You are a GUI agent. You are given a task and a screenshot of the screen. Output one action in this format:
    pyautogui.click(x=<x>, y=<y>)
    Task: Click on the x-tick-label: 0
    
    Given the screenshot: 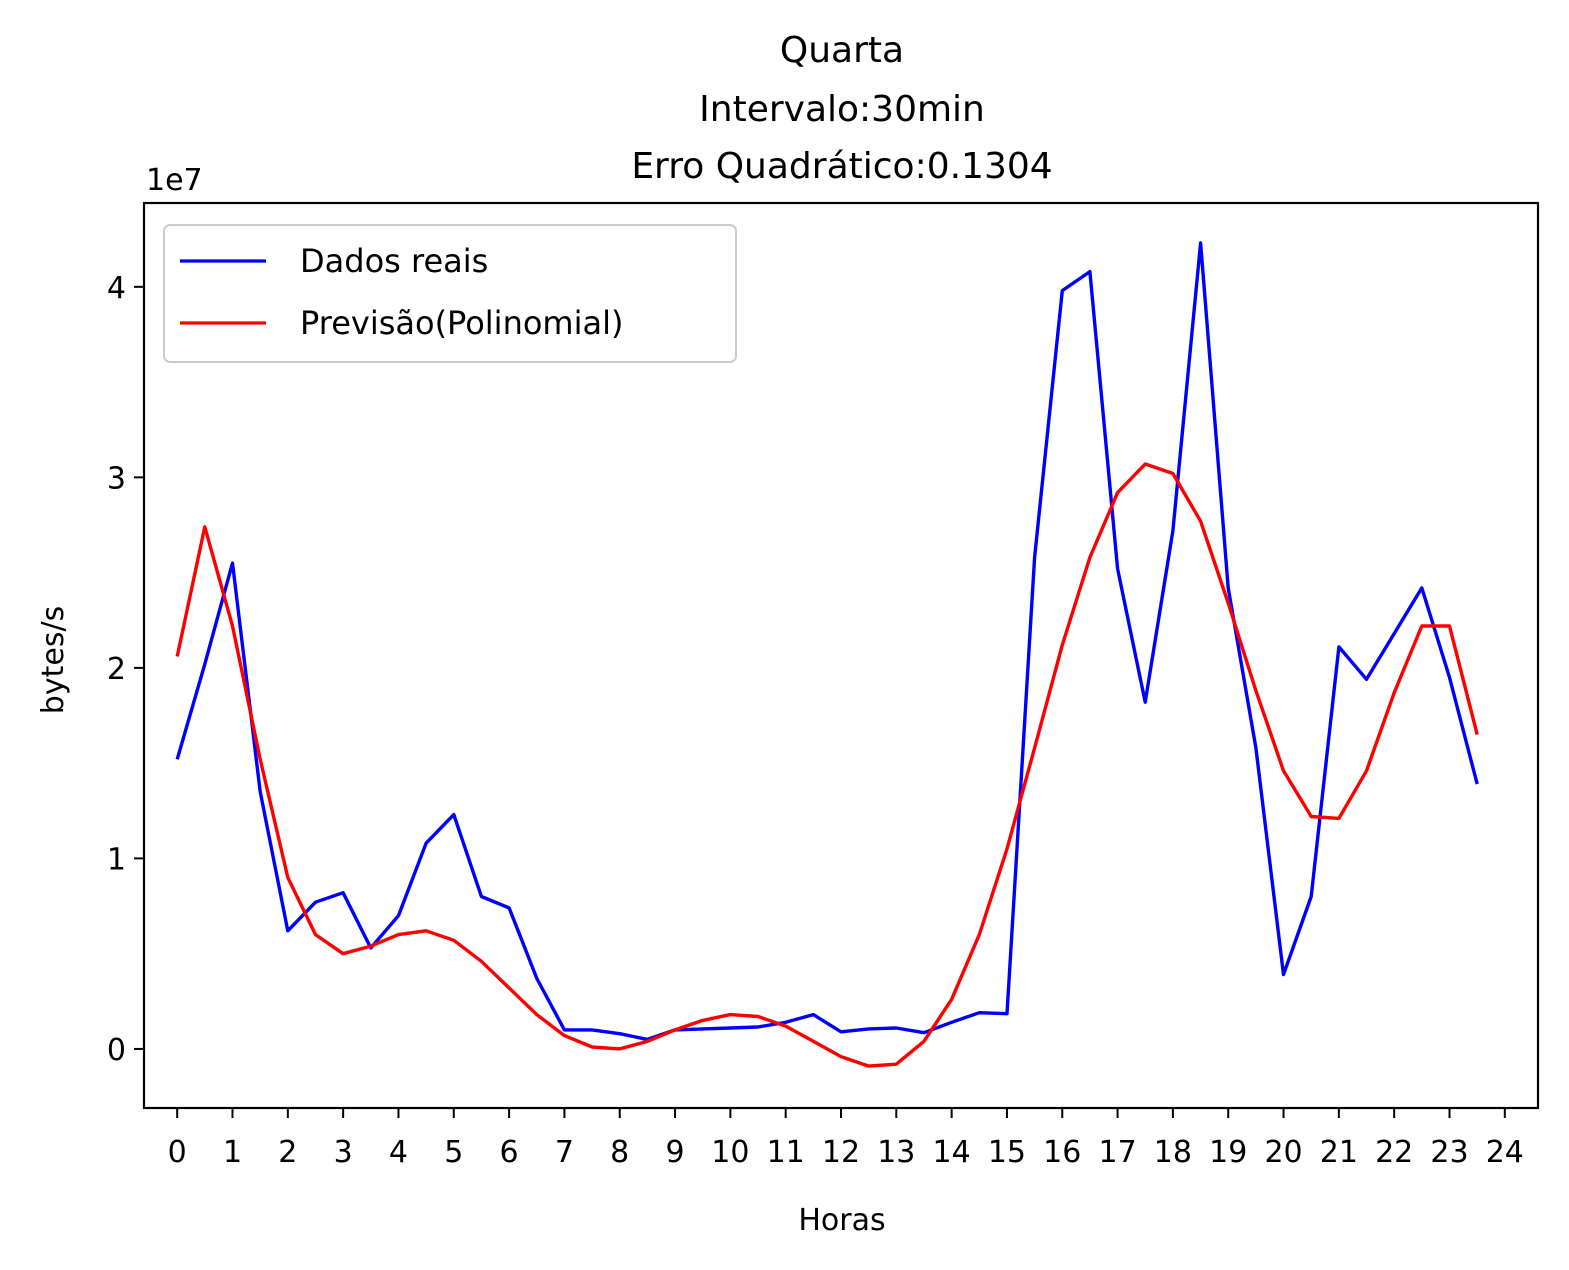 What is the action you would take?
    pyautogui.click(x=177, y=1152)
    